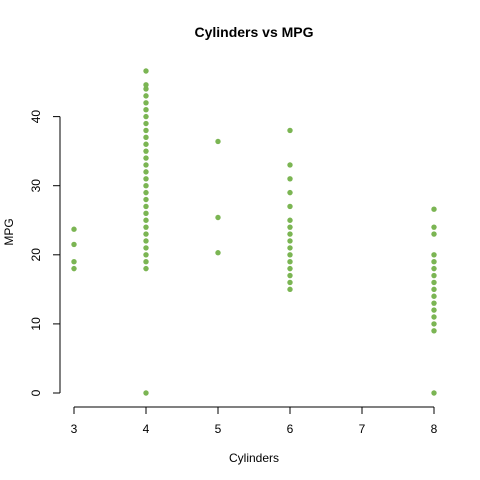  What do you see at coordinates (36, 117) in the screenshot?
I see `y-tick-label: 40` at bounding box center [36, 117].